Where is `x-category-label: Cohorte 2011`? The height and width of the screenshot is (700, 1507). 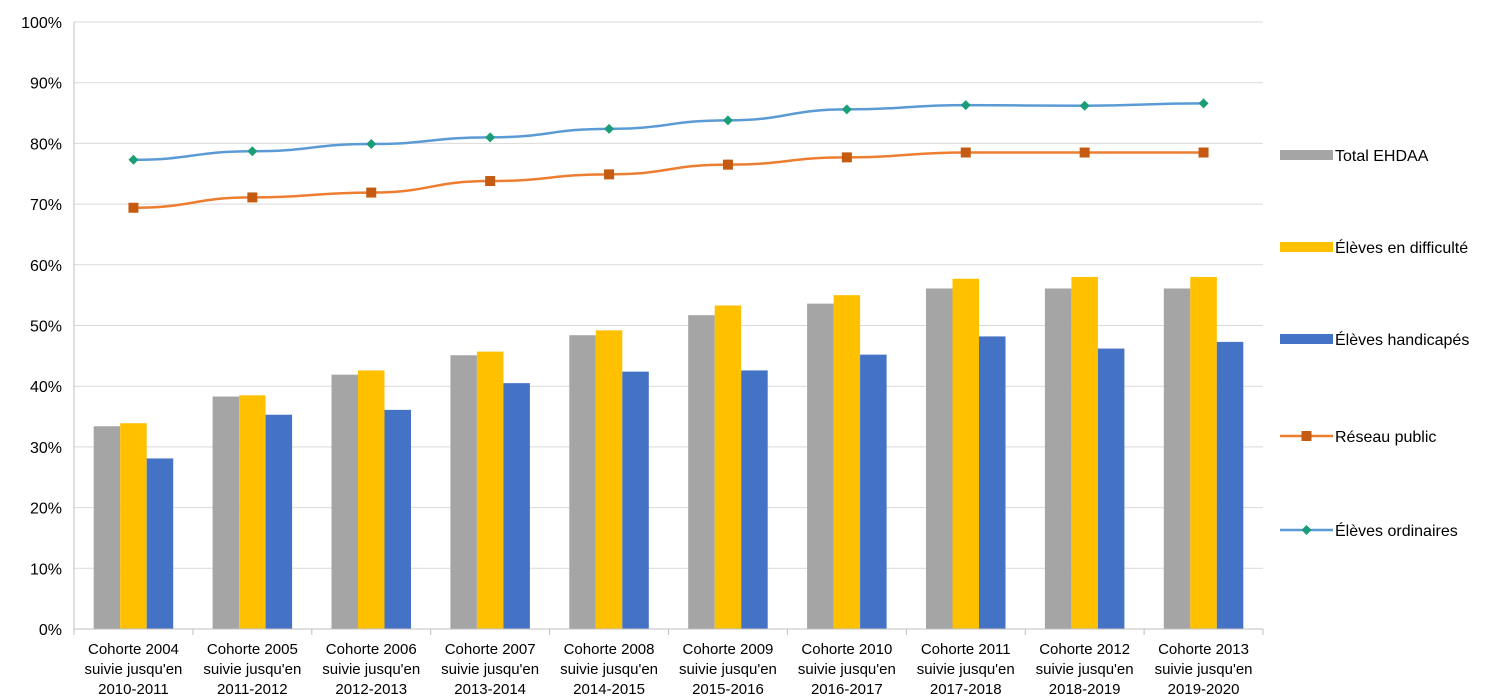
x-category-label: Cohorte 2011 is located at coordinates (966, 649).